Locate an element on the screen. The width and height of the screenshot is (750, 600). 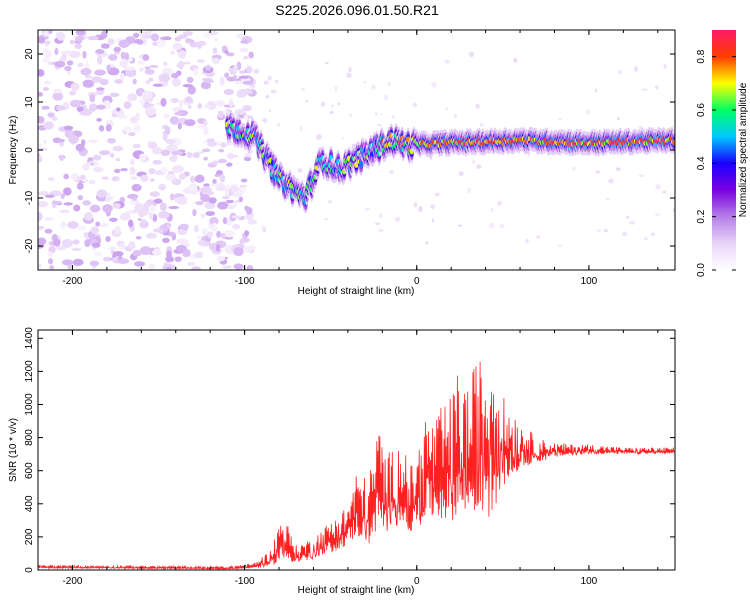
heatmap-x-label: Height of straight line (km) is located at coordinates (356, 291).